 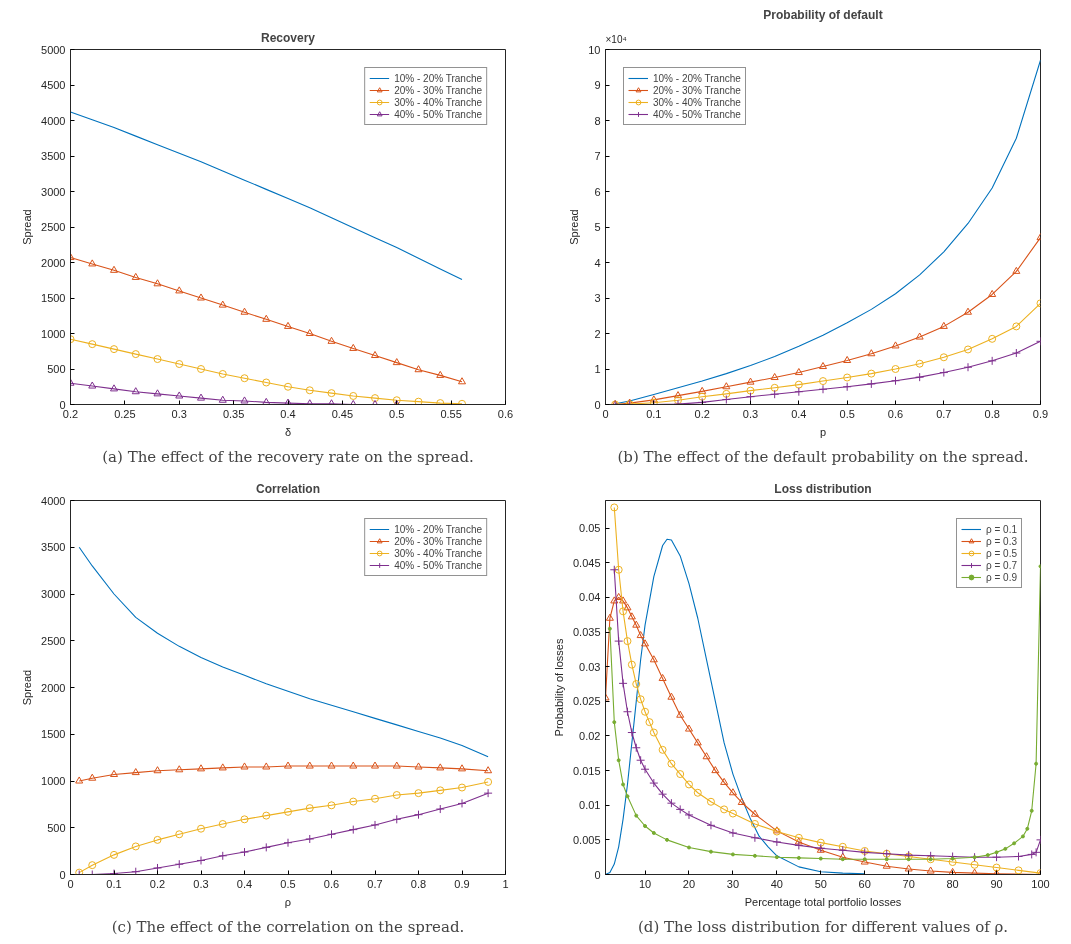 What do you see at coordinates (1001, 565) in the screenshot?
I see `legend-label: ρ = 0.7` at bounding box center [1001, 565].